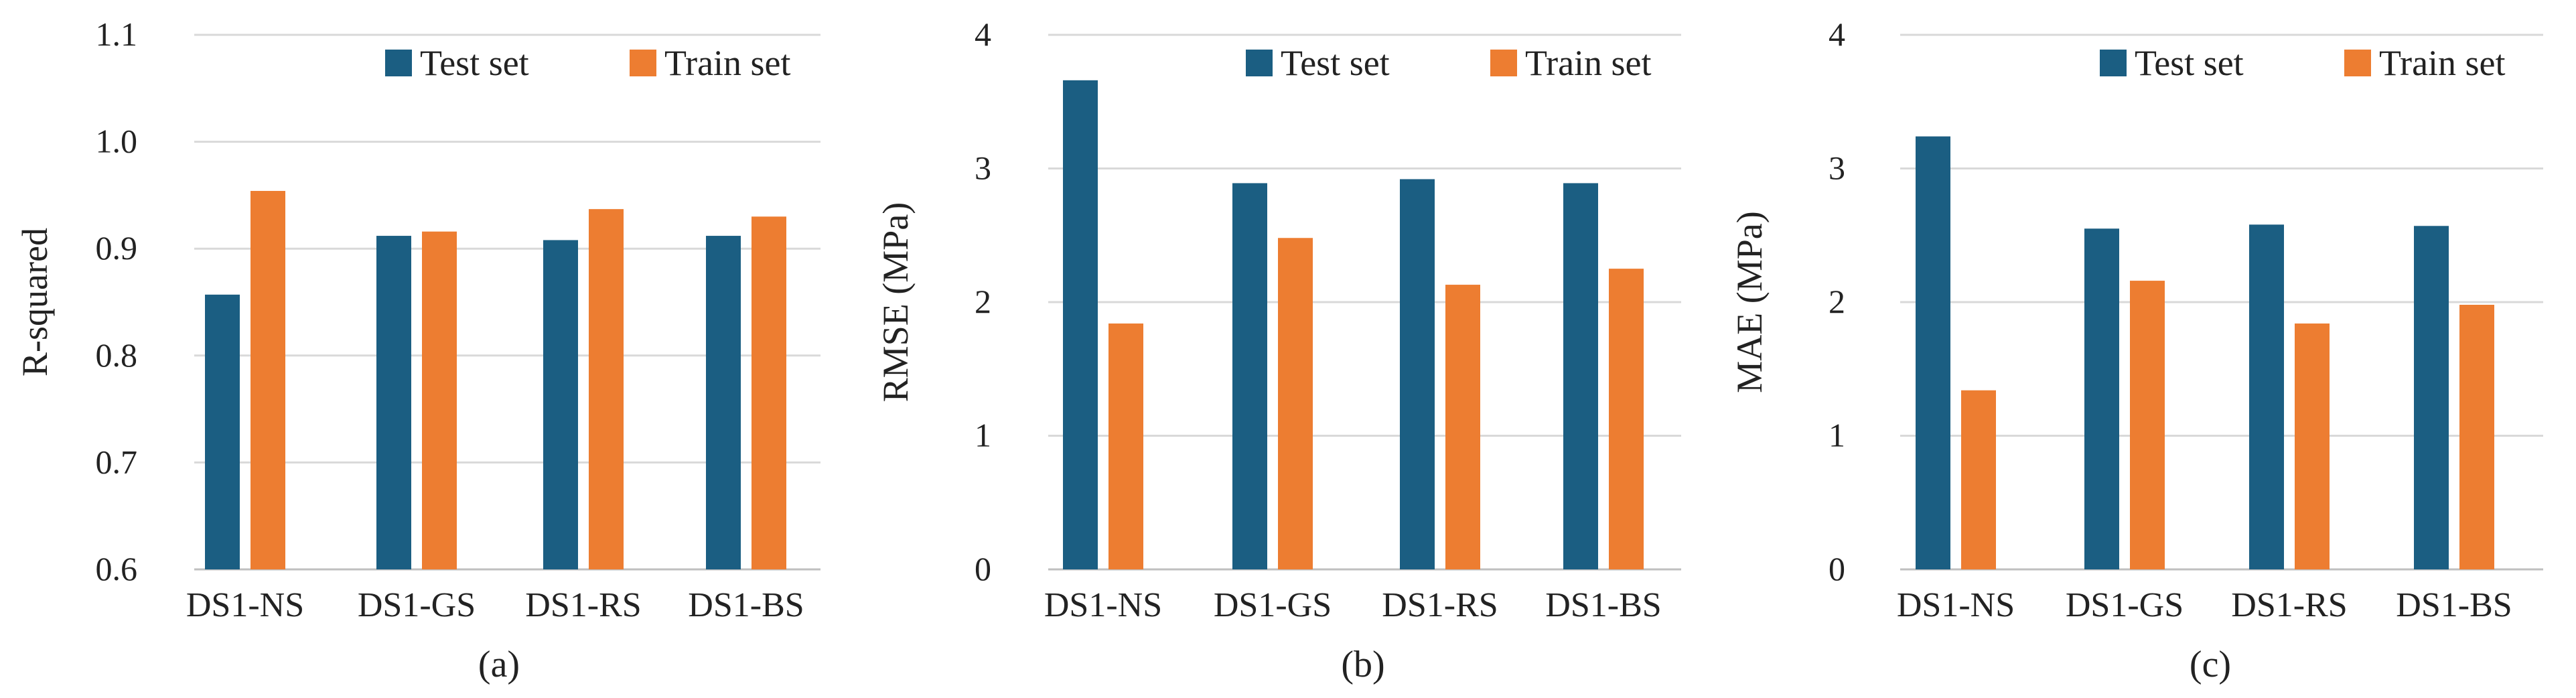 The image size is (2576, 698). What do you see at coordinates (1749, 302) in the screenshot?
I see `y-axis-label: MAE (MPa)` at bounding box center [1749, 302].